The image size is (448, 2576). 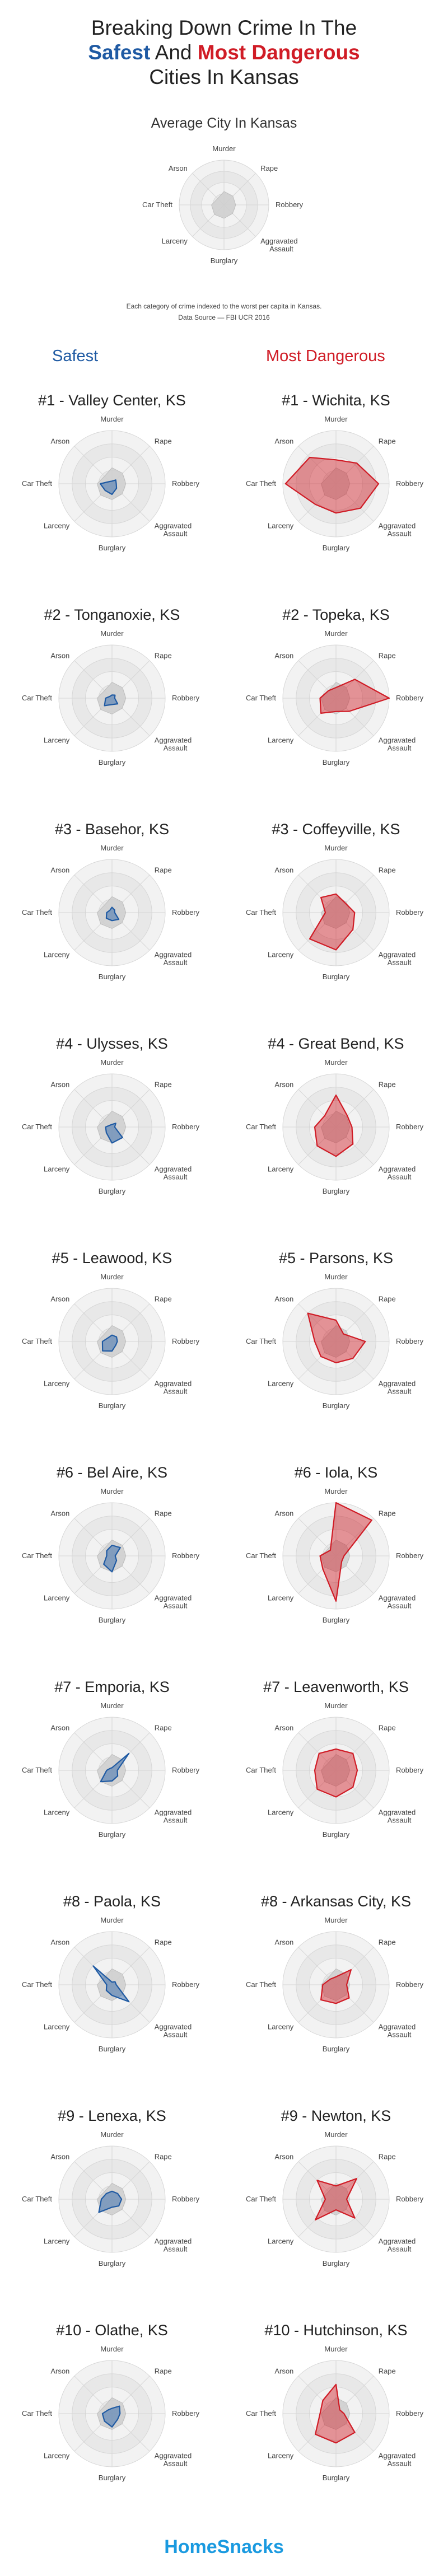 What do you see at coordinates (337, 1338) in the screenshot?
I see `dangerous-5-crime-shape` at bounding box center [337, 1338].